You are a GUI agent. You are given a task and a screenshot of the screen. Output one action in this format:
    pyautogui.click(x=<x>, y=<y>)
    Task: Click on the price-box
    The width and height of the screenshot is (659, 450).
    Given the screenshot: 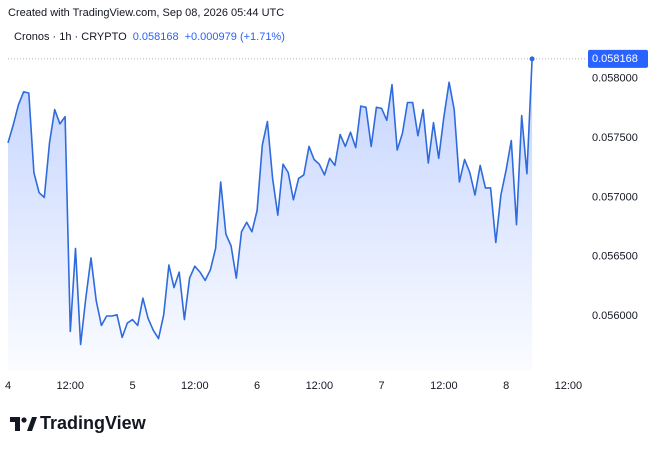 What is the action you would take?
    pyautogui.click(x=618, y=58)
    